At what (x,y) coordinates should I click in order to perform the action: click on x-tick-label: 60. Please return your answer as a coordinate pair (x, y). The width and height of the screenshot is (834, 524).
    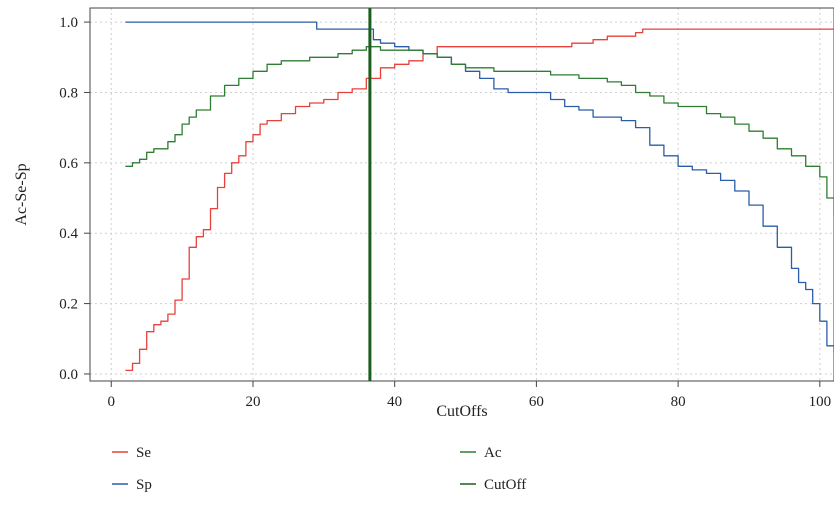
    Looking at the image, I should click on (536, 402).